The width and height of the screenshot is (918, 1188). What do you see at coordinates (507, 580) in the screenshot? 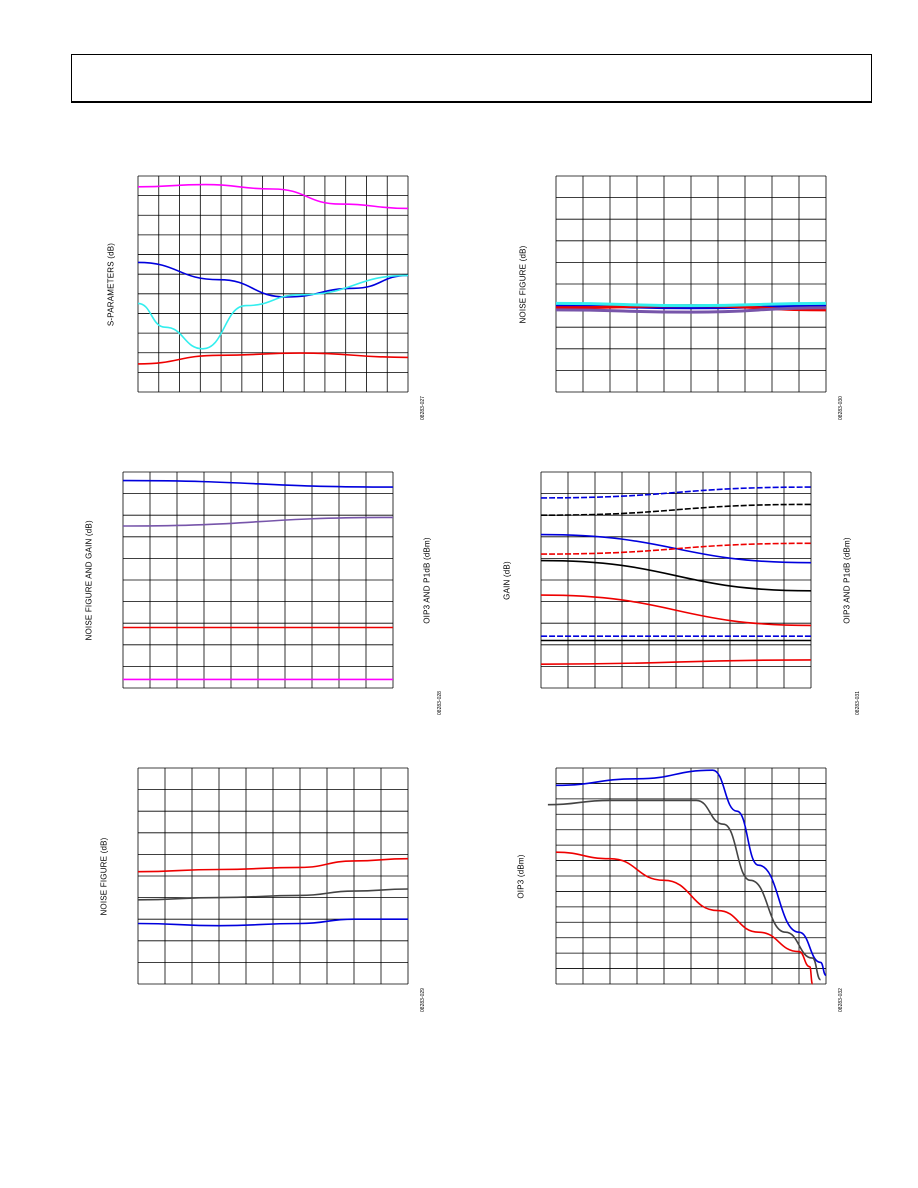
I see `y-axis-label: GAIN (dB)` at bounding box center [507, 580].